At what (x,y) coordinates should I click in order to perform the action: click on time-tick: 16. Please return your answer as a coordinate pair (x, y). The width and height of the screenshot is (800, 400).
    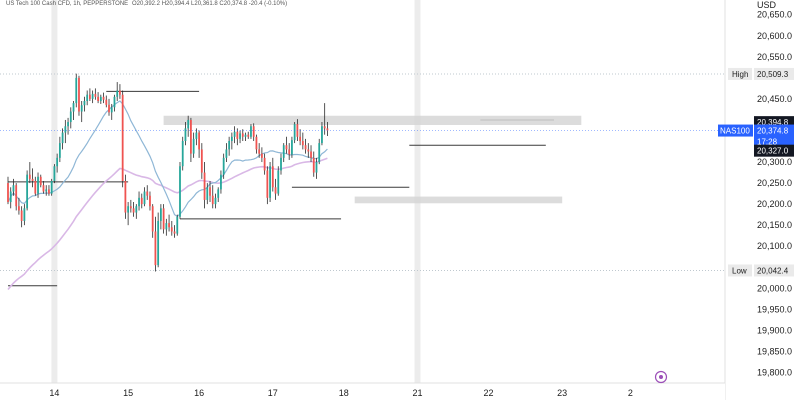
    Looking at the image, I should click on (199, 393).